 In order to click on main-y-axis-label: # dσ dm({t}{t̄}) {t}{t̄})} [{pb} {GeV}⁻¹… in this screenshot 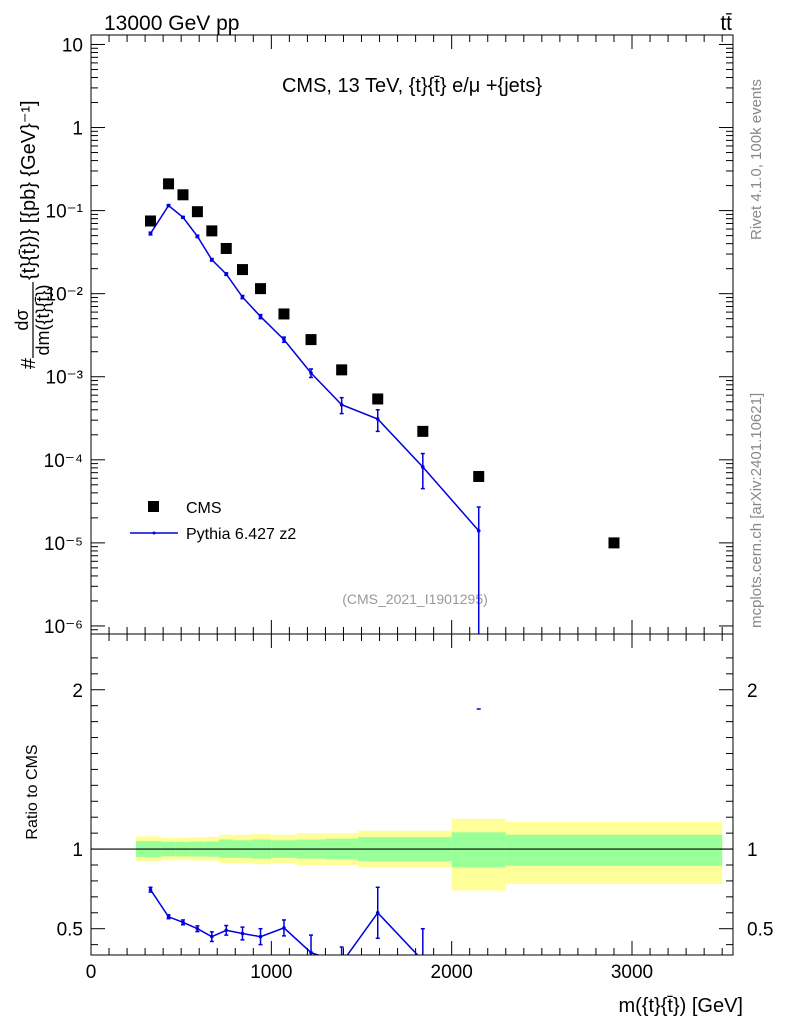, I will do `click(32, 234)`.